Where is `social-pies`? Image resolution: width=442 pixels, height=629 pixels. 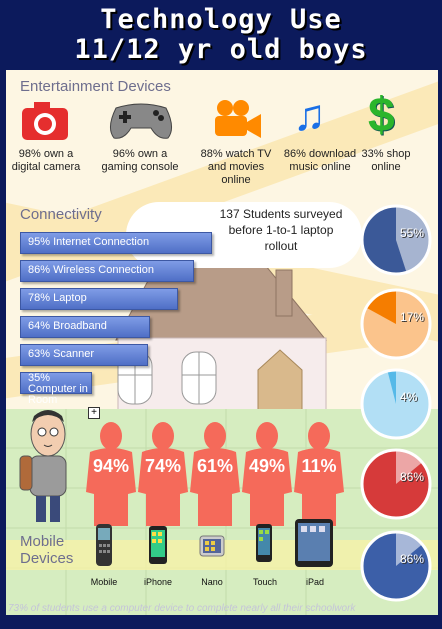 social-pies is located at coordinates (396, 403).